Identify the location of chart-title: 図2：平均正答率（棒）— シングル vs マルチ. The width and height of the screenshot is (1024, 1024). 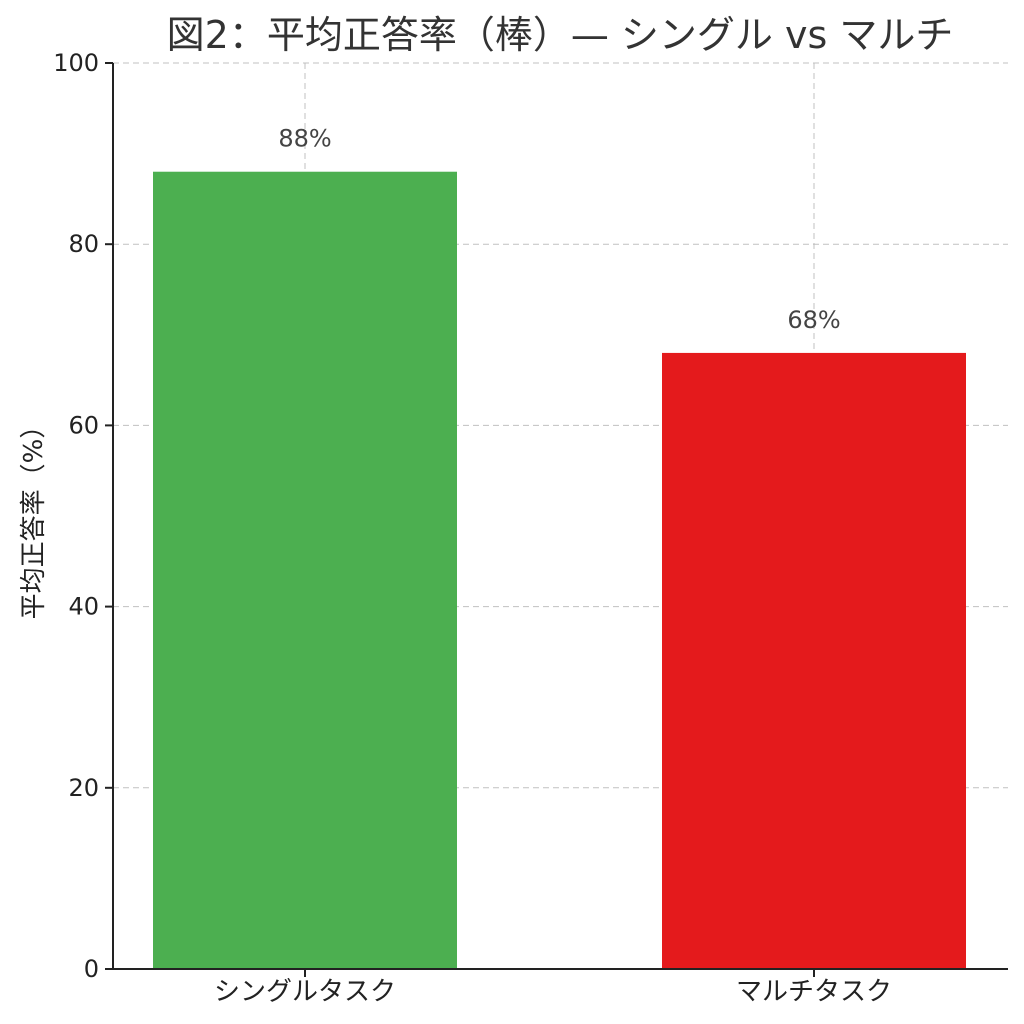
(560, 35).